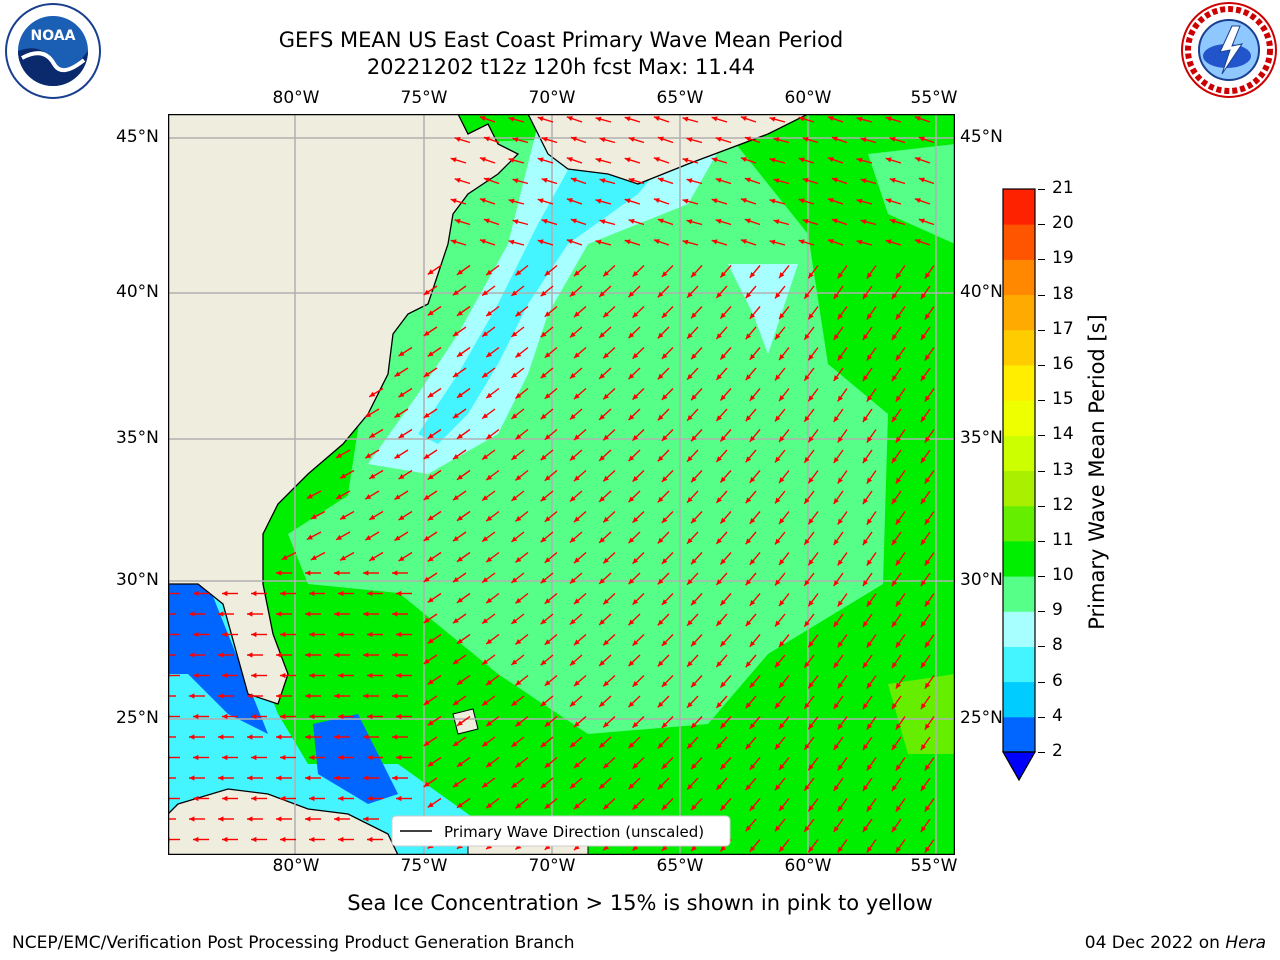  I want to click on lon-label-bottom-65w: 65°W, so click(680, 866).